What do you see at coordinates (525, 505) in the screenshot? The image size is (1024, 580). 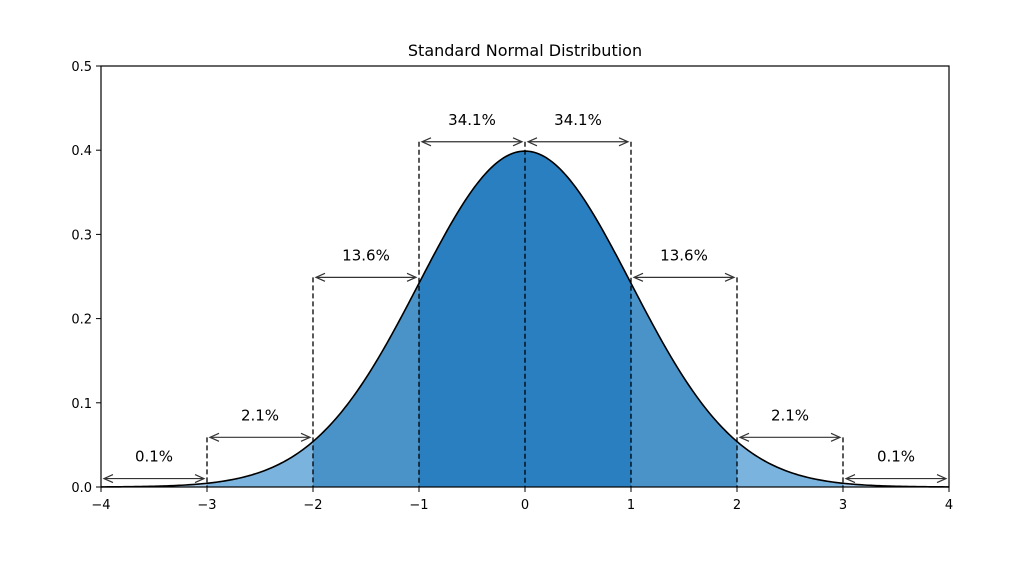 I see `x-tick-label: 0` at bounding box center [525, 505].